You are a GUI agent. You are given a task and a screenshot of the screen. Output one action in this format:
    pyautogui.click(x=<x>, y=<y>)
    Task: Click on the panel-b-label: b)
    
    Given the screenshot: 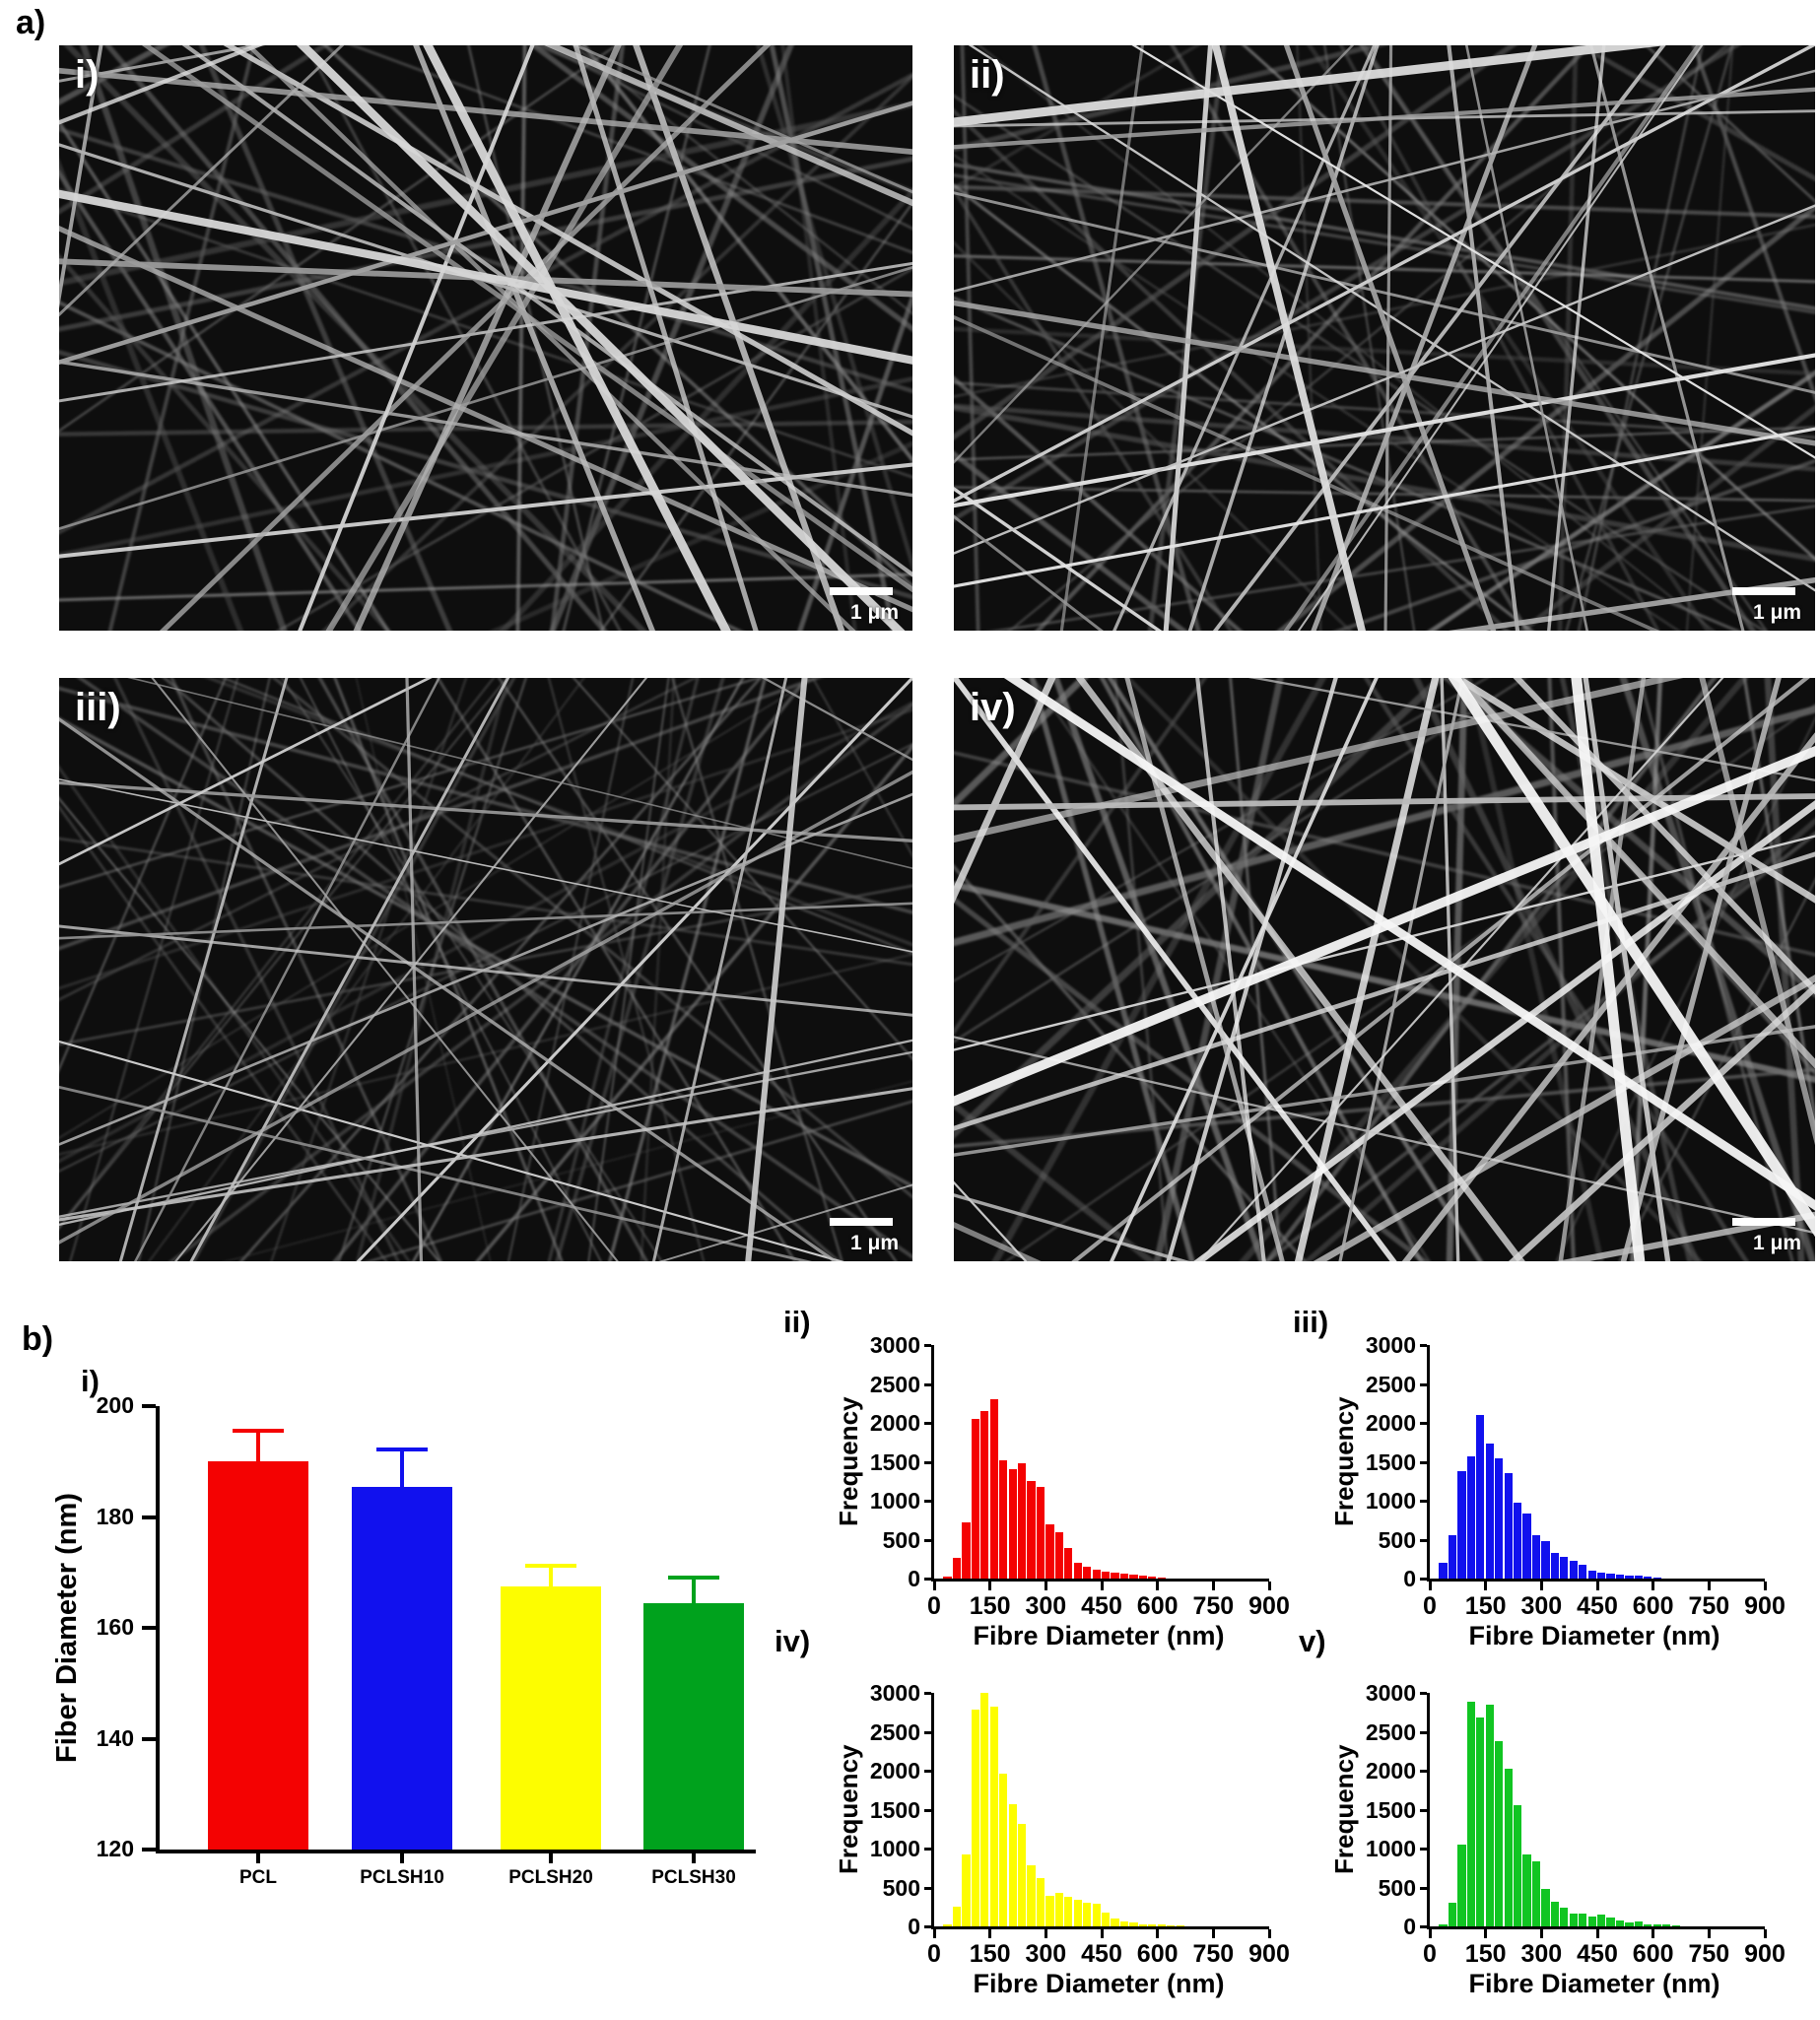 What is the action you would take?
    pyautogui.click(x=38, y=1339)
    